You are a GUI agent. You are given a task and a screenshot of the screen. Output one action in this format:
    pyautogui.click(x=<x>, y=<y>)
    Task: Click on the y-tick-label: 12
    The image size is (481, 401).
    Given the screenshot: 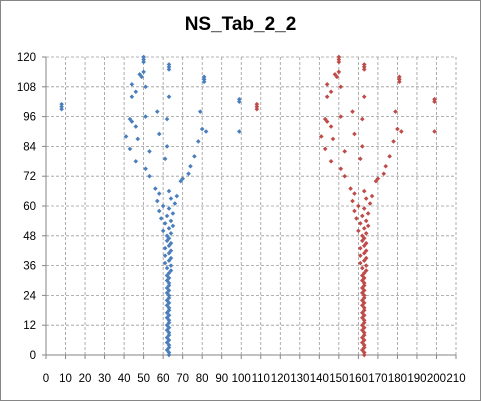 What is the action you would take?
    pyautogui.click(x=29, y=326)
    